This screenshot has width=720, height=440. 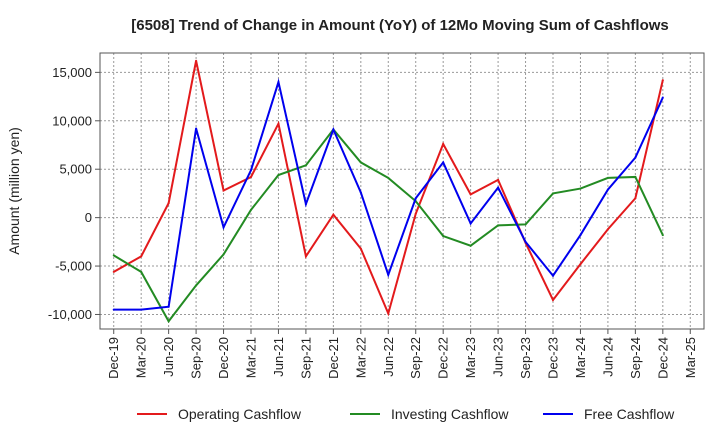 What do you see at coordinates (498, 357) in the screenshot?
I see `x-tick-label: Jun-23` at bounding box center [498, 357].